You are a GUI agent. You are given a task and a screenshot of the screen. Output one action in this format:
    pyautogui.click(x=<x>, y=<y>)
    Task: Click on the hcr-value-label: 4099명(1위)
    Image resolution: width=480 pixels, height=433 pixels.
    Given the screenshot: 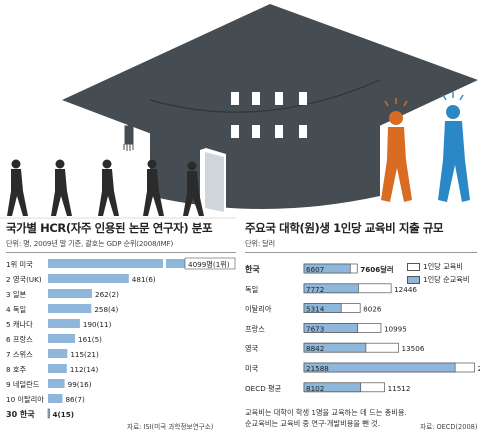 What is the action you would take?
    pyautogui.click(x=209, y=264)
    